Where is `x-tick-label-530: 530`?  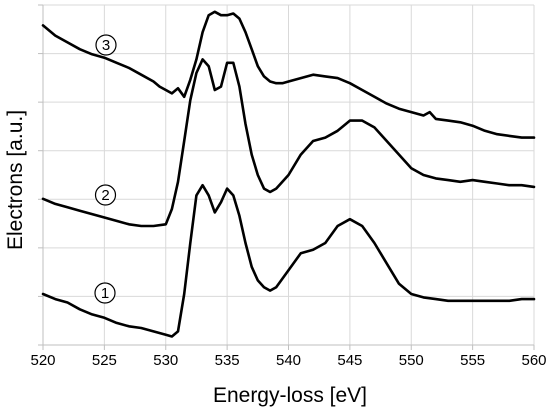
x-tick-label-530: 530 is located at coordinates (165, 360).